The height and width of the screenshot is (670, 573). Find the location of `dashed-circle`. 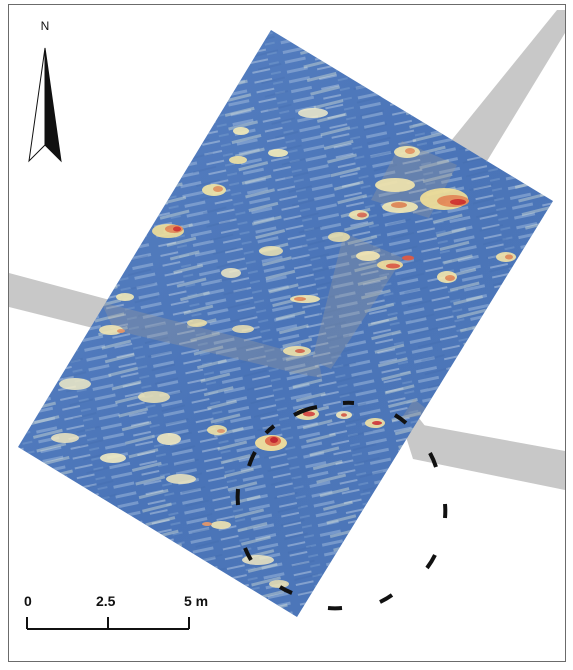

dashed-circle is located at coordinates (341, 505).